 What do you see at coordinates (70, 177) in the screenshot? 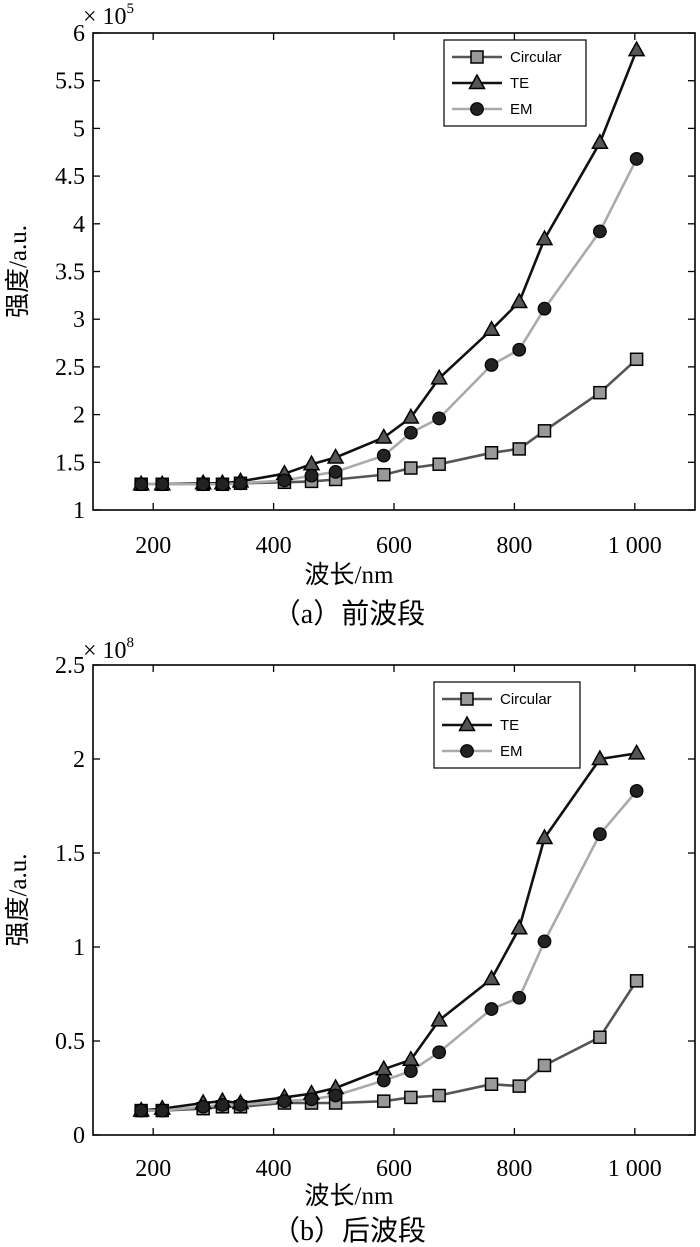
I see `y-tick-label: 4.5` at bounding box center [70, 177].